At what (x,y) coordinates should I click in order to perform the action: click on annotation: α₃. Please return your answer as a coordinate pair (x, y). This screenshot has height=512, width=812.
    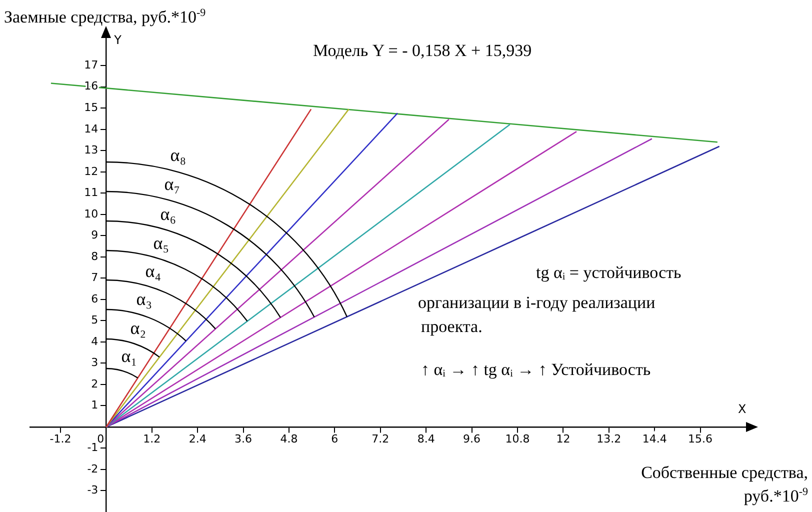
    Looking at the image, I should click on (144, 299).